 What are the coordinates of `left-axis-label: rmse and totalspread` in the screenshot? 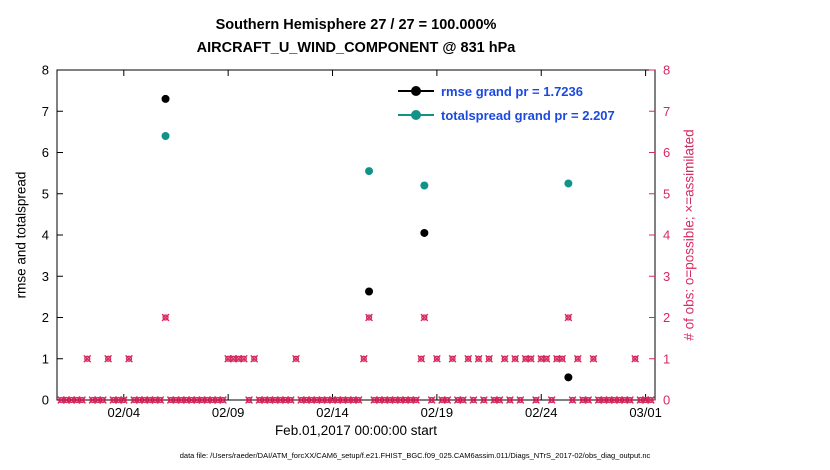 It's located at (21, 235).